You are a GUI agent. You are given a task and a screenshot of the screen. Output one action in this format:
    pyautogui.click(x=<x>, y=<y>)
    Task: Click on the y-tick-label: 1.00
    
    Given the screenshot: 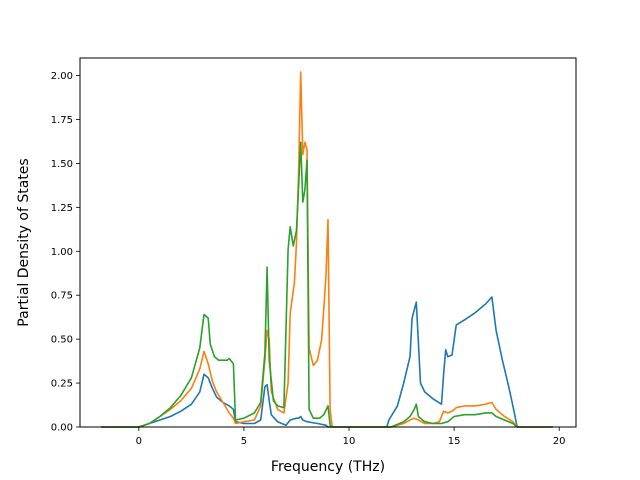 What is the action you would take?
    pyautogui.click(x=62, y=252)
    